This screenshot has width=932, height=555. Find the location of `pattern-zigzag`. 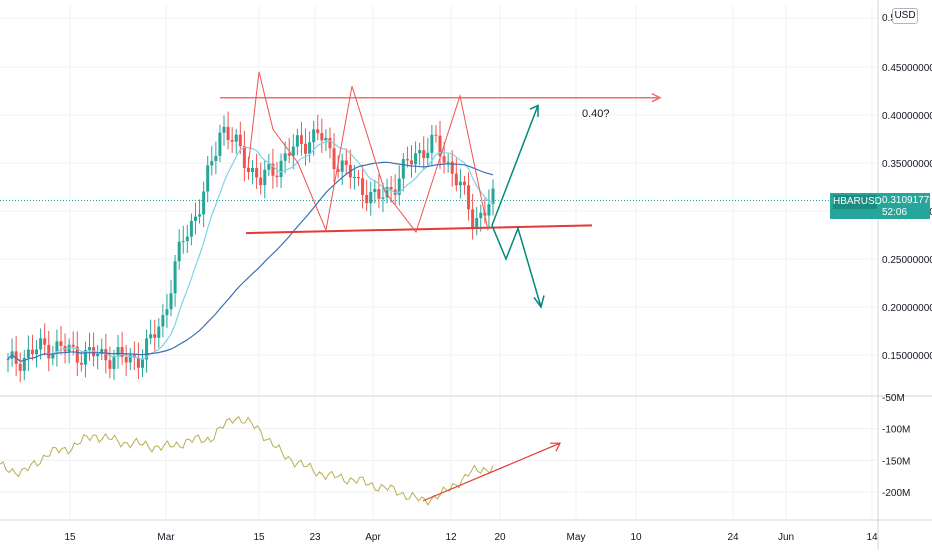

pattern-zigzag is located at coordinates (368, 152).